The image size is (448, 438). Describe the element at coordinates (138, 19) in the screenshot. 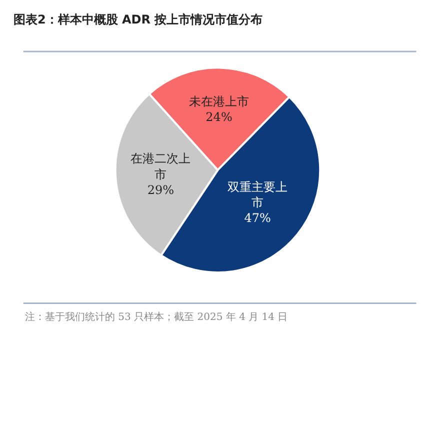

I see `chart-title: 图表2：样本中概股 ADR 按上市情况市值分布` at that location.